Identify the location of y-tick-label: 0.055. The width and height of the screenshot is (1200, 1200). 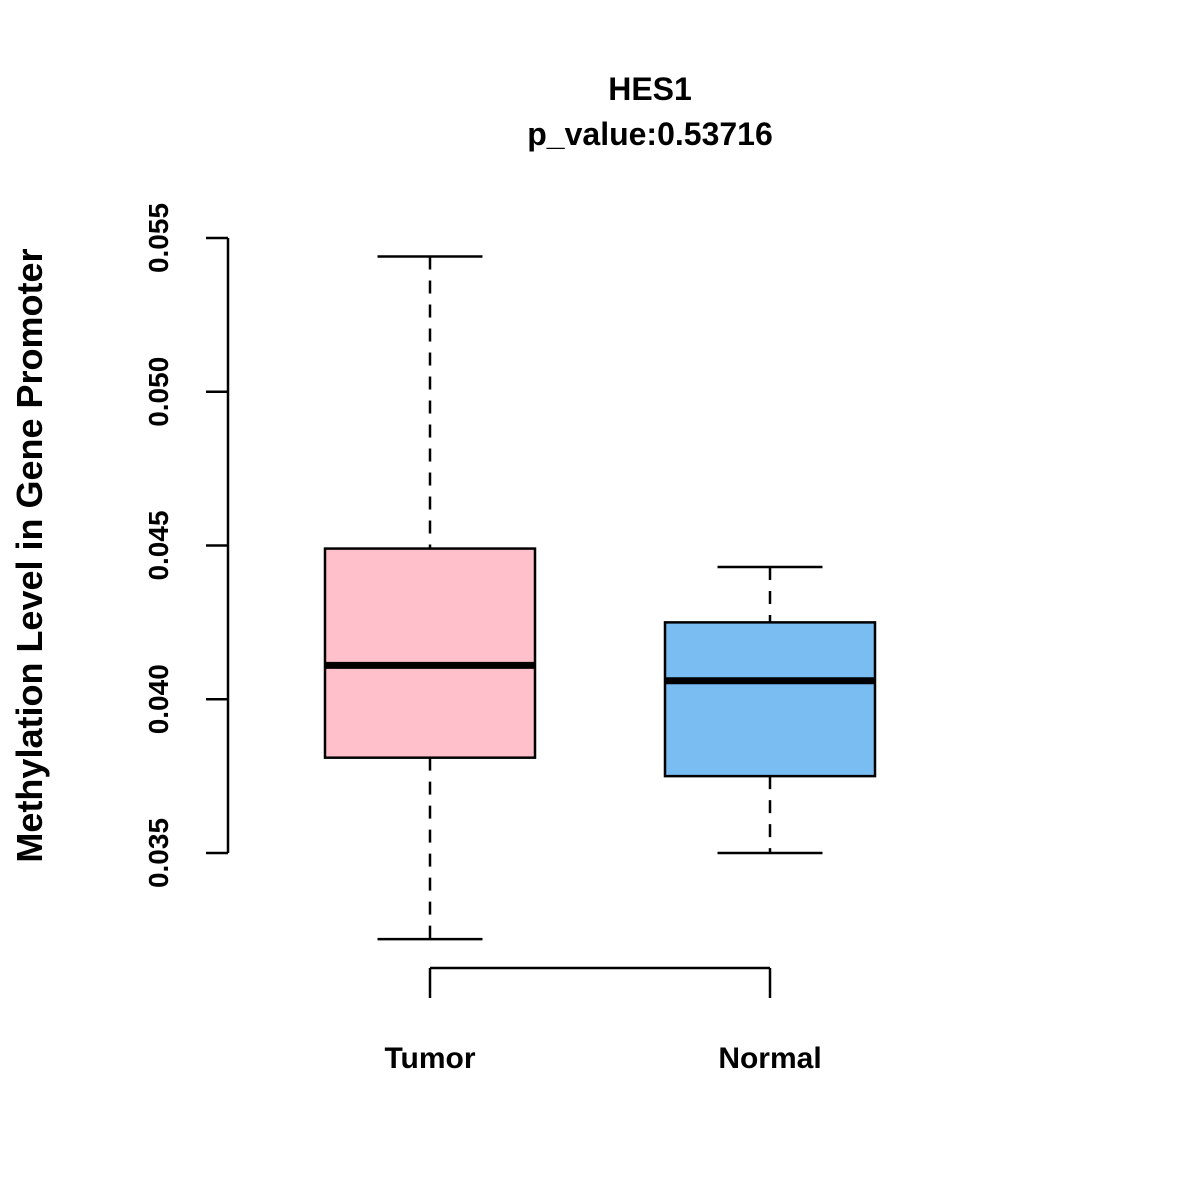
(158, 238).